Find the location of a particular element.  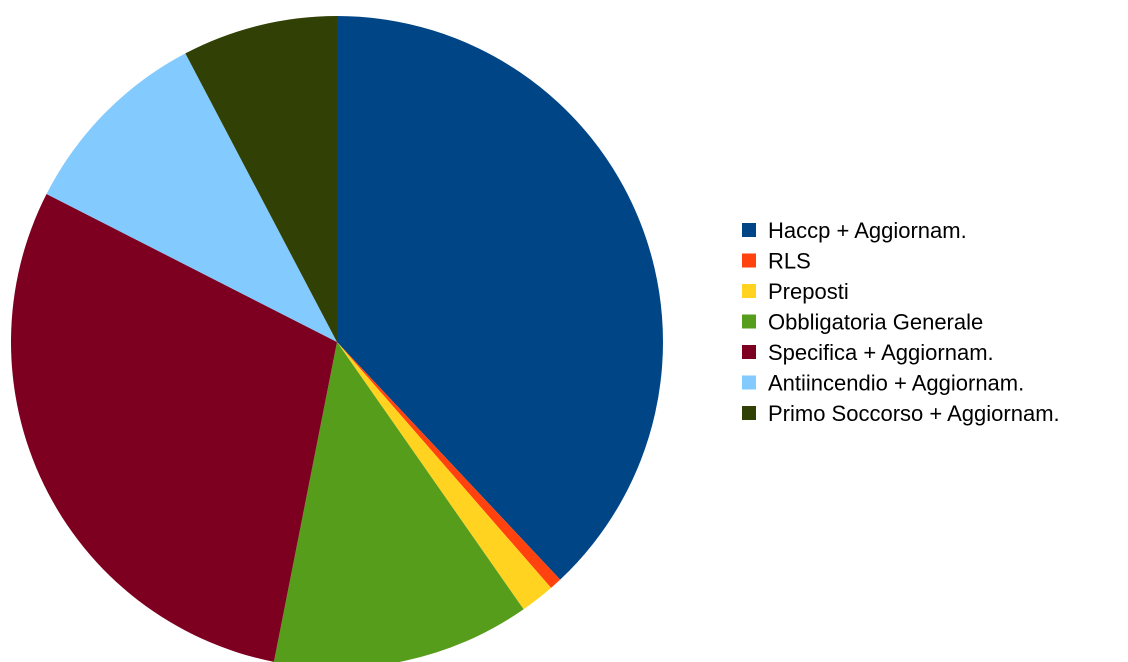

legend-label: RLS is located at coordinates (789, 261).